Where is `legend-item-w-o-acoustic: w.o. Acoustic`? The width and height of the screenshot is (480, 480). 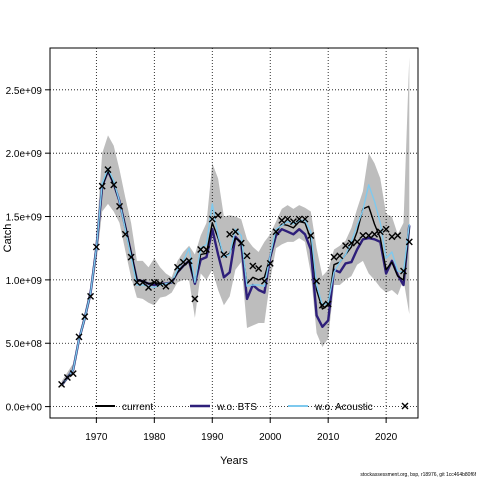 legend-item-w-o-acoustic: w.o. Acoustic is located at coordinates (330, 407).